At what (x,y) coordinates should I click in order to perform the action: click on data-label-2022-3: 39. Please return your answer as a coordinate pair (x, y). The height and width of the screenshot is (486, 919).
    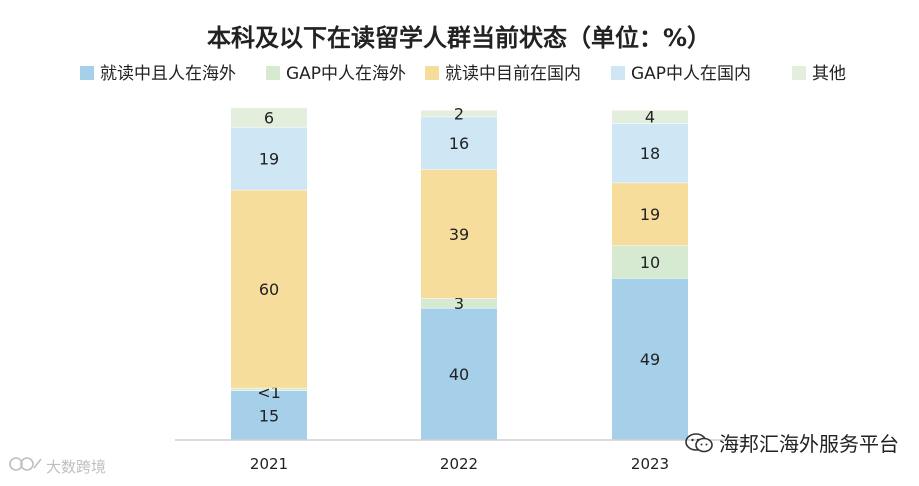
    Looking at the image, I should click on (459, 234).